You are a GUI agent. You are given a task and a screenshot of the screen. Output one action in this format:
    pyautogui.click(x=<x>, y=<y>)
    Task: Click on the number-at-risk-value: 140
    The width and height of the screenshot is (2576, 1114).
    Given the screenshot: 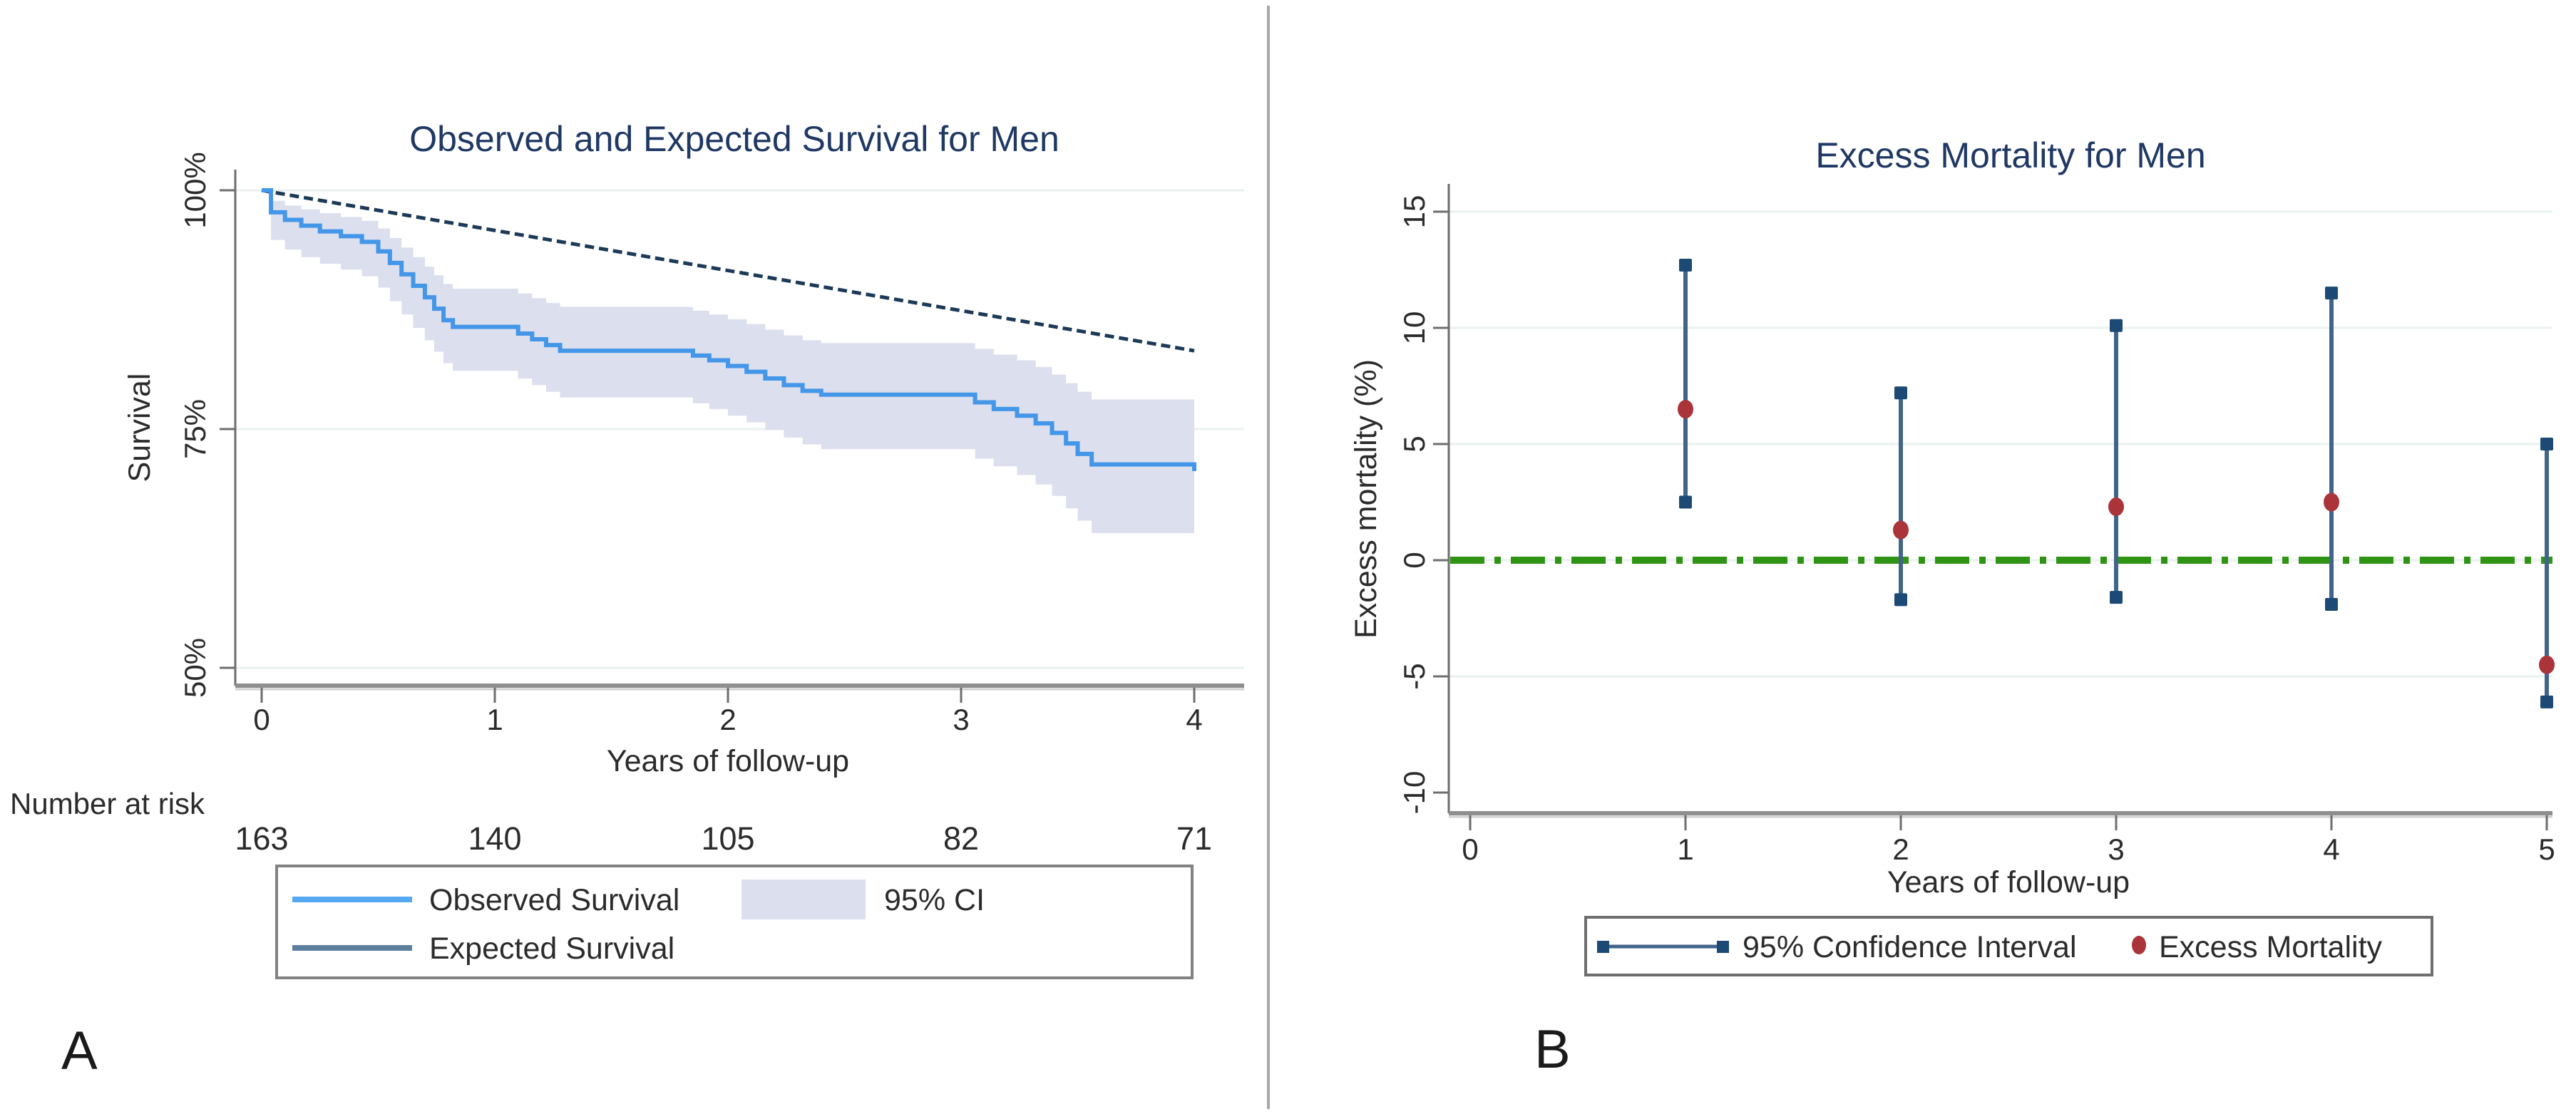 What is the action you would take?
    pyautogui.click(x=494, y=838)
    